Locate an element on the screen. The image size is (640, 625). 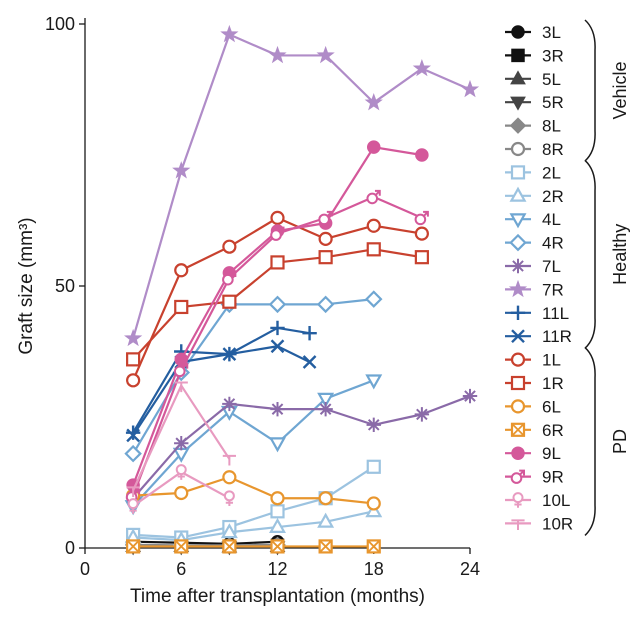
legend-item: 7L is located at coordinates (533, 266).